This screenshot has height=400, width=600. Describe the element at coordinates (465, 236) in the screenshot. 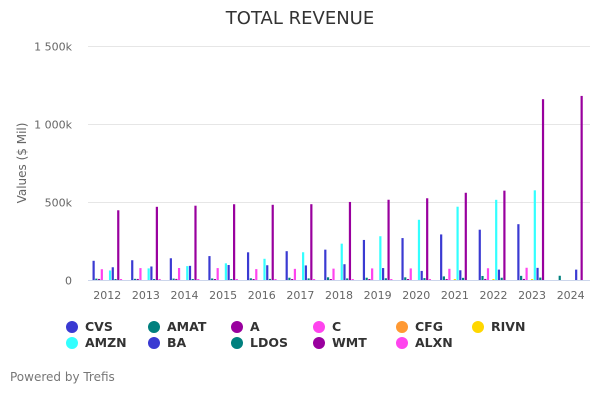

I see `bar-wmt-2021` at that location.